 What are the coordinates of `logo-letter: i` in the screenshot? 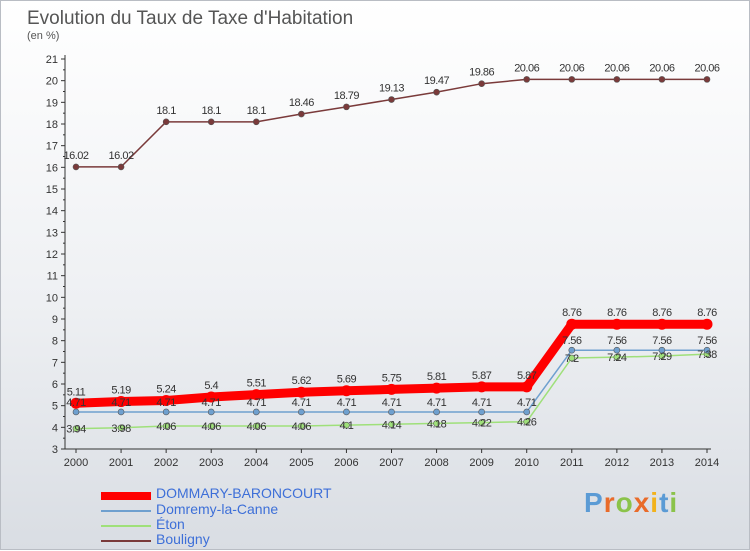 It's located at (674, 502).